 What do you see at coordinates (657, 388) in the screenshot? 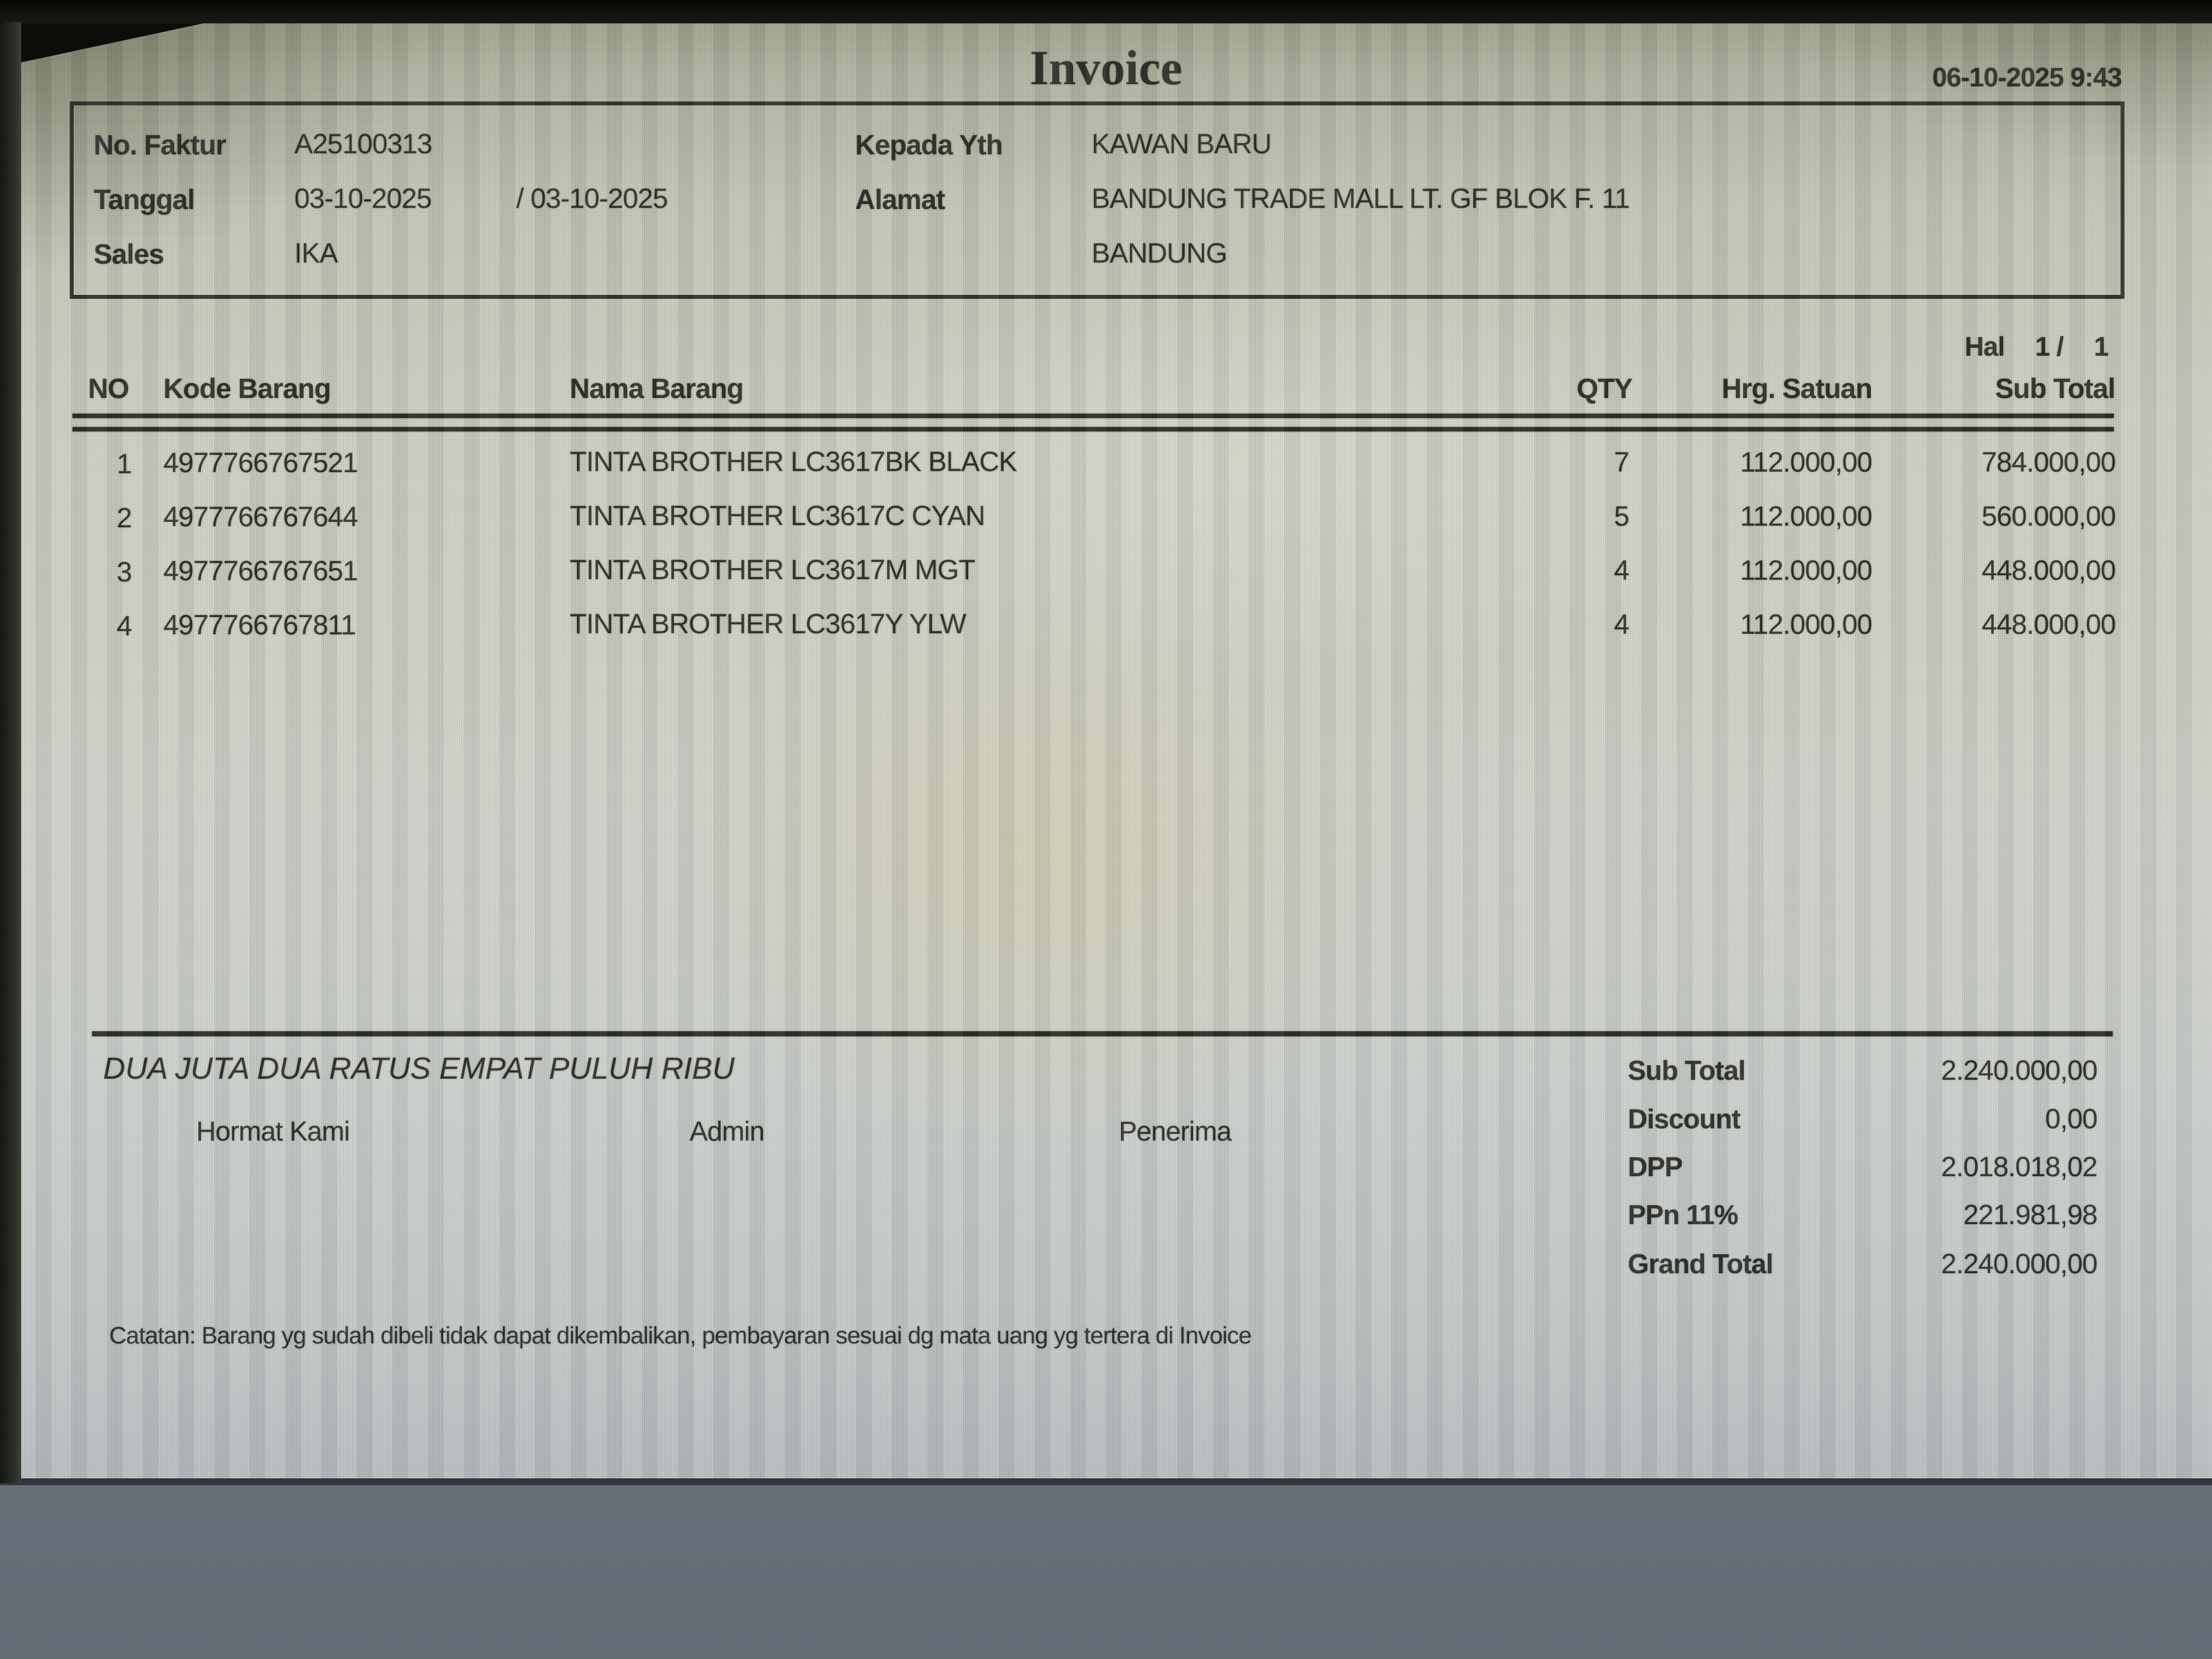
I see `col-header-nama: Nama Barang` at bounding box center [657, 388].